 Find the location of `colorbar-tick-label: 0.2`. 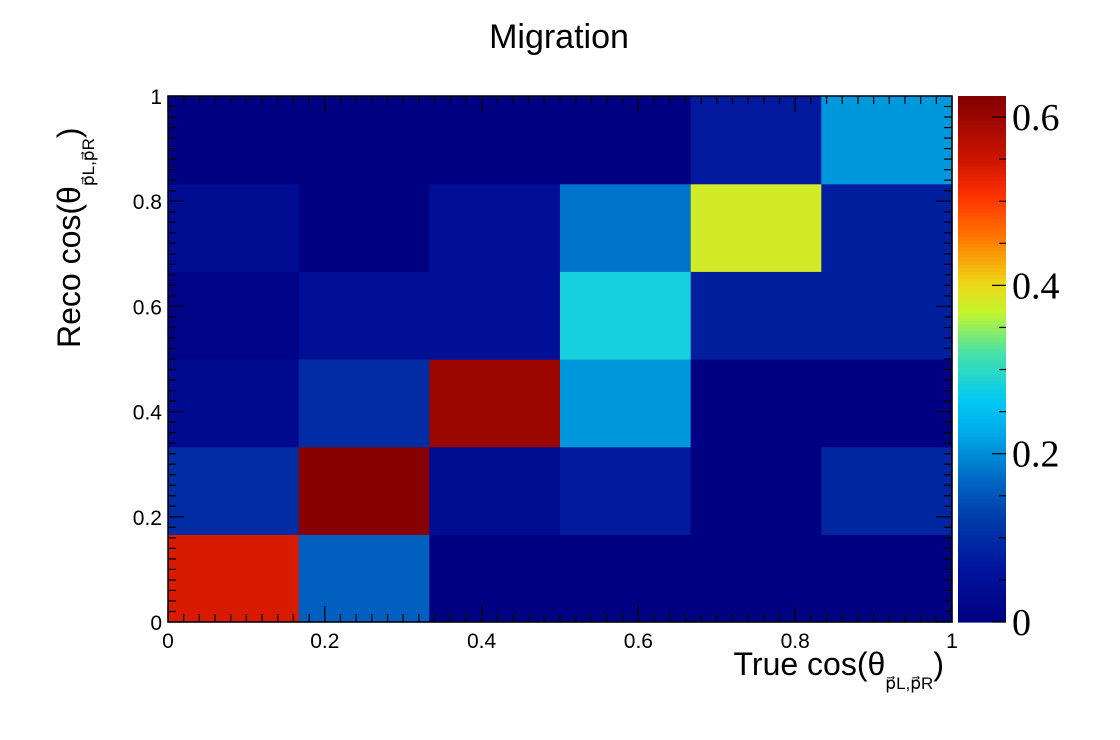

colorbar-tick-label: 0.2 is located at coordinates (1036, 455).